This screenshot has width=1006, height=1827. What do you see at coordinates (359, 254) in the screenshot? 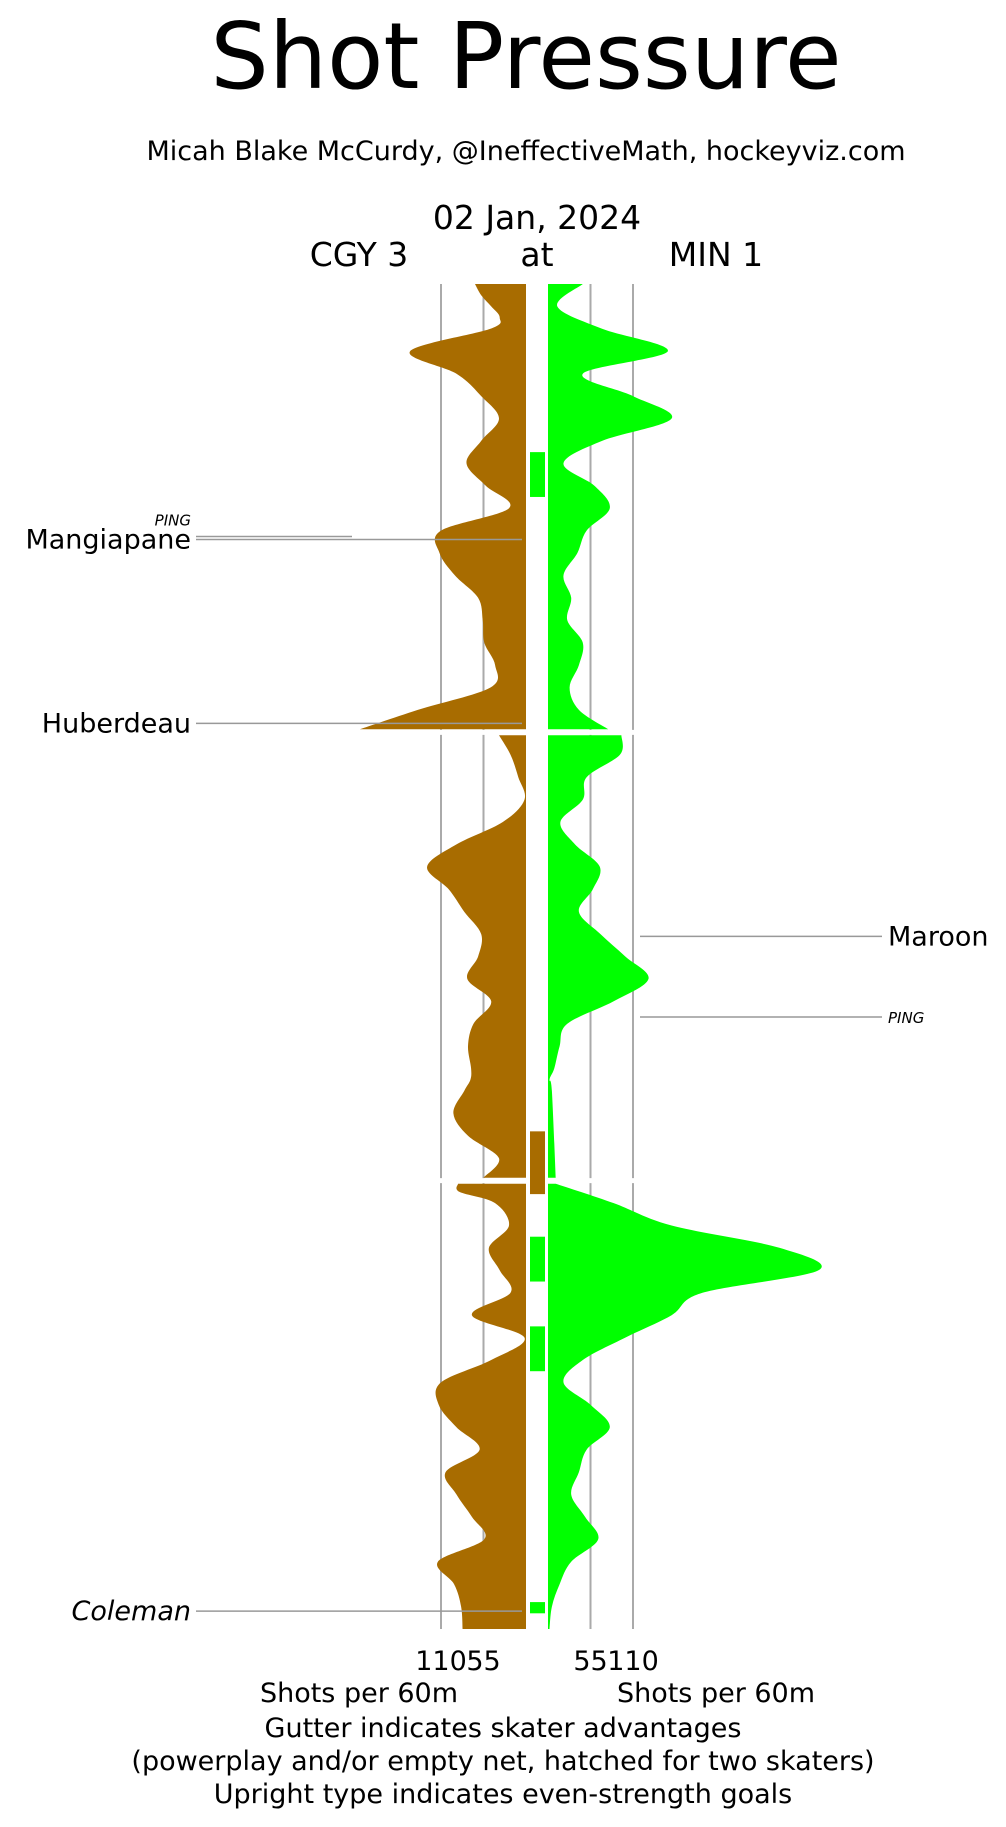
I see `away-team-score: CGY 3` at bounding box center [359, 254].